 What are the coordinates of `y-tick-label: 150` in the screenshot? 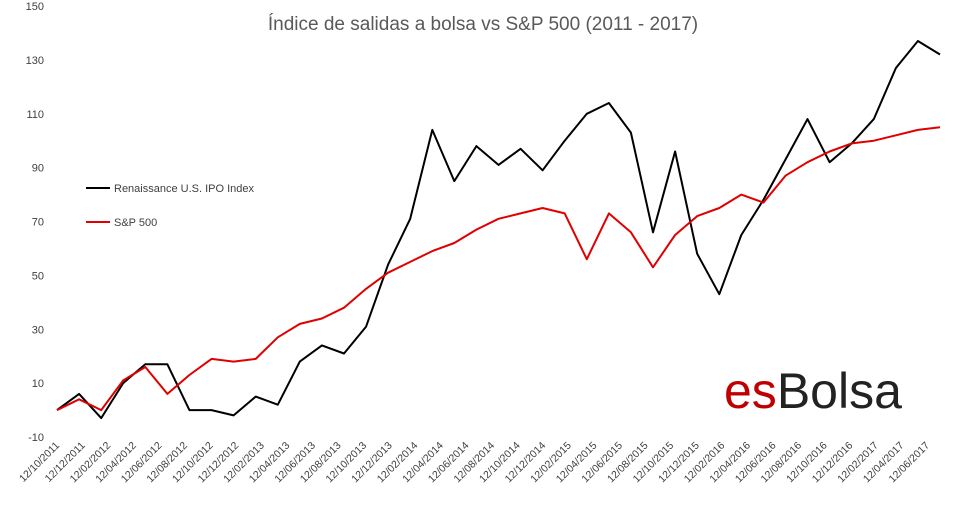 It's located at (35, 7).